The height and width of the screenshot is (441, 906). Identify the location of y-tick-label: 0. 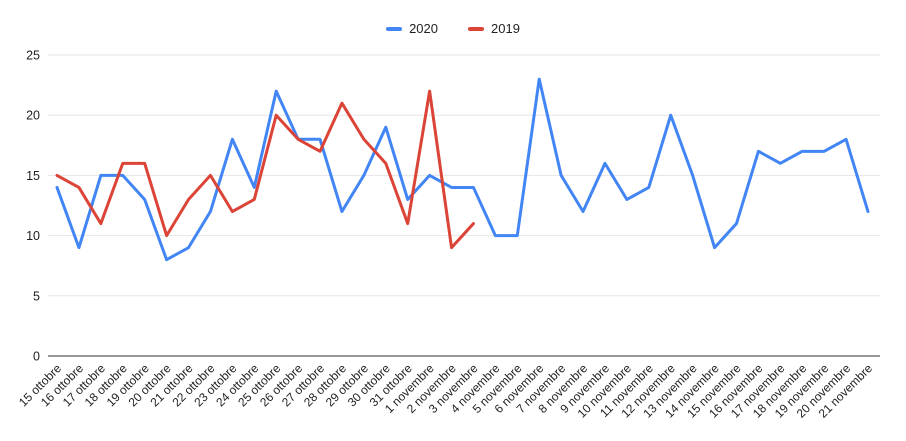
(36, 357).